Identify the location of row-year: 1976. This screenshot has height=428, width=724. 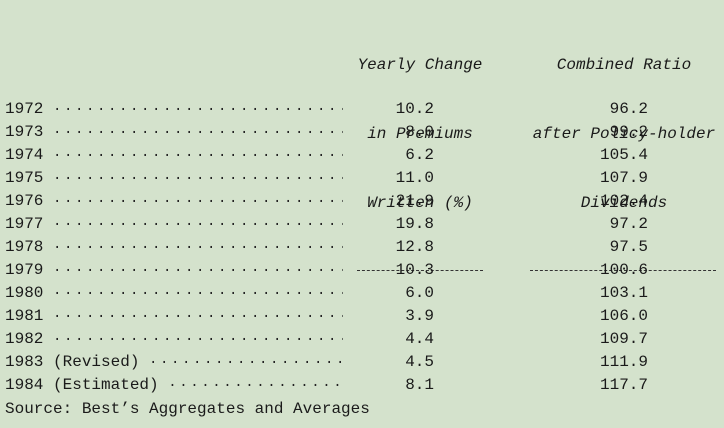
(24, 201).